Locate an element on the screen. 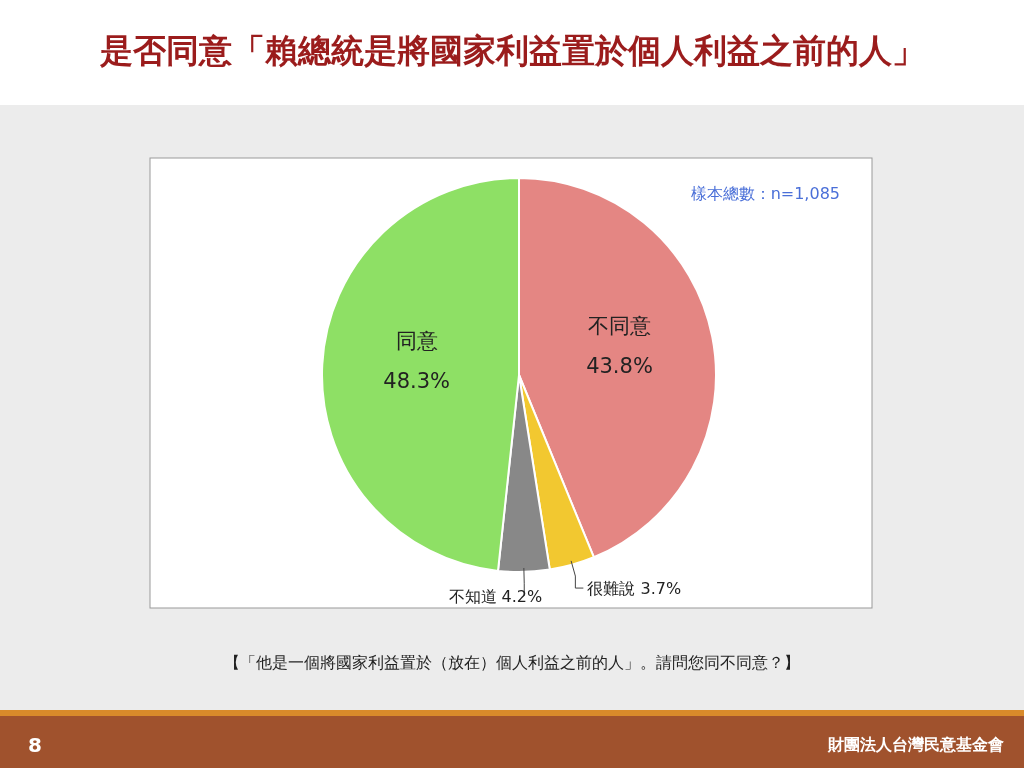  data-label: 48.3% is located at coordinates (417, 380).